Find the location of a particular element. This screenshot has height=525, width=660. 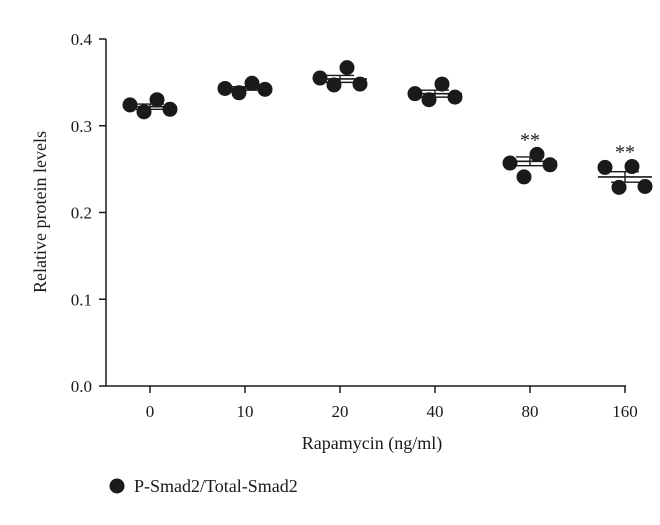

legend-marker is located at coordinates (117, 486).